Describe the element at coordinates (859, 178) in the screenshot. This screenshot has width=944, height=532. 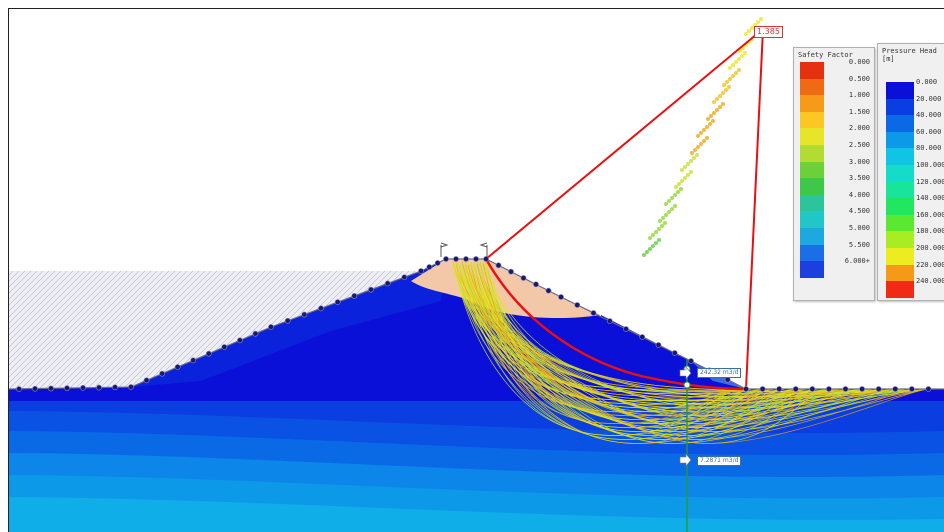
I see `legend-value: 3.500` at that location.